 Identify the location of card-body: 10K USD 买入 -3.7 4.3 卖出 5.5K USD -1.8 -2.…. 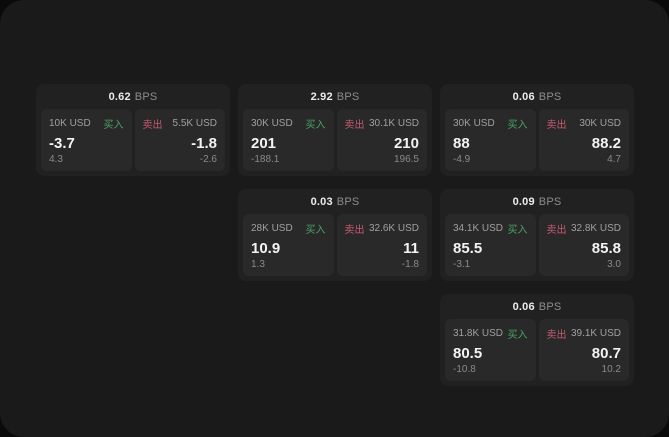
(133, 142).